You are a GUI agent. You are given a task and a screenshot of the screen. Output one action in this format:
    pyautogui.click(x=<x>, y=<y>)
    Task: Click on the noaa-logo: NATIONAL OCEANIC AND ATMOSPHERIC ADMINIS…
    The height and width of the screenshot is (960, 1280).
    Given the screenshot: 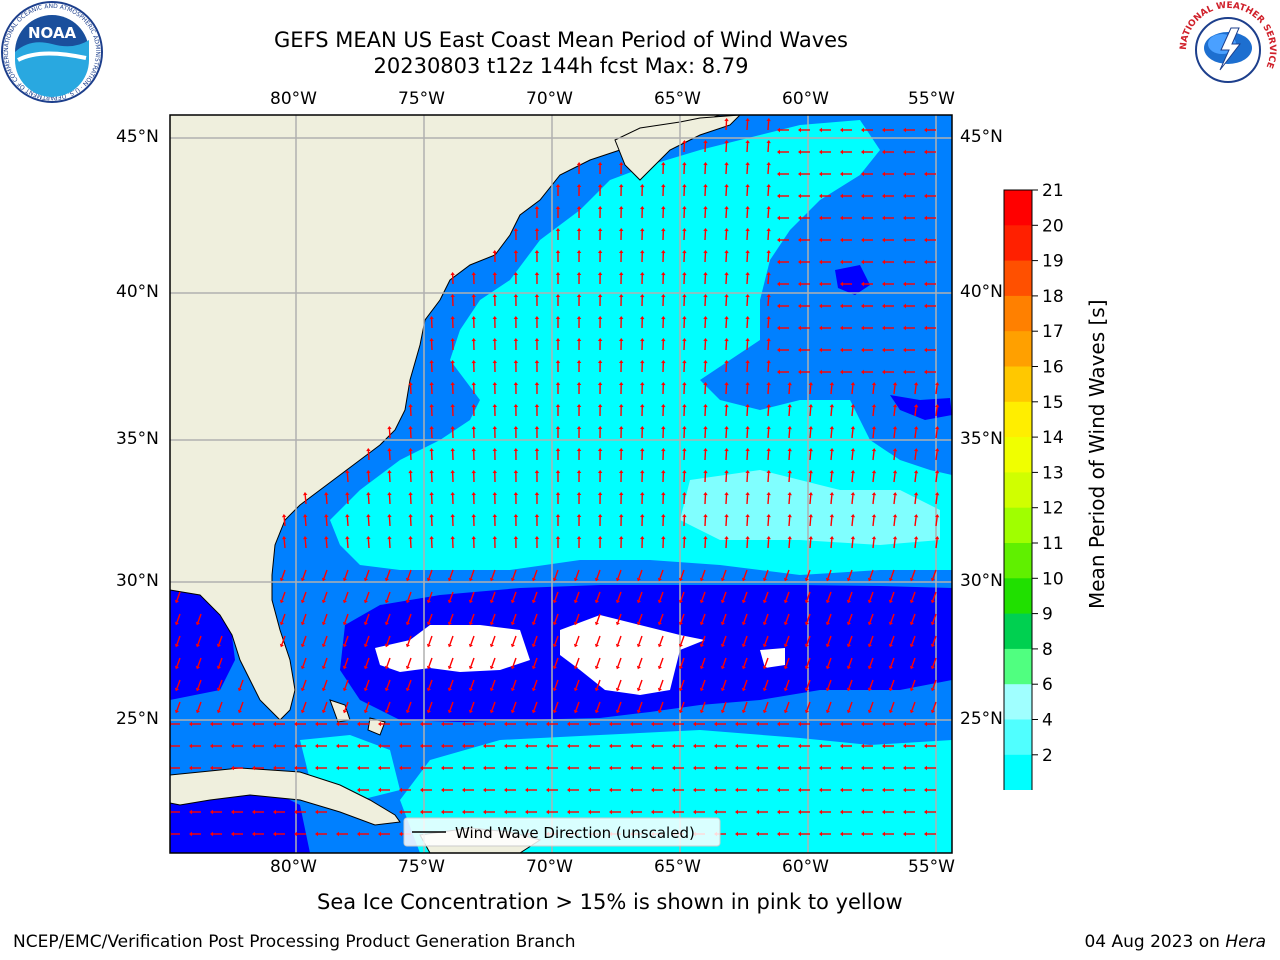 What is the action you would take?
    pyautogui.click(x=51, y=51)
    